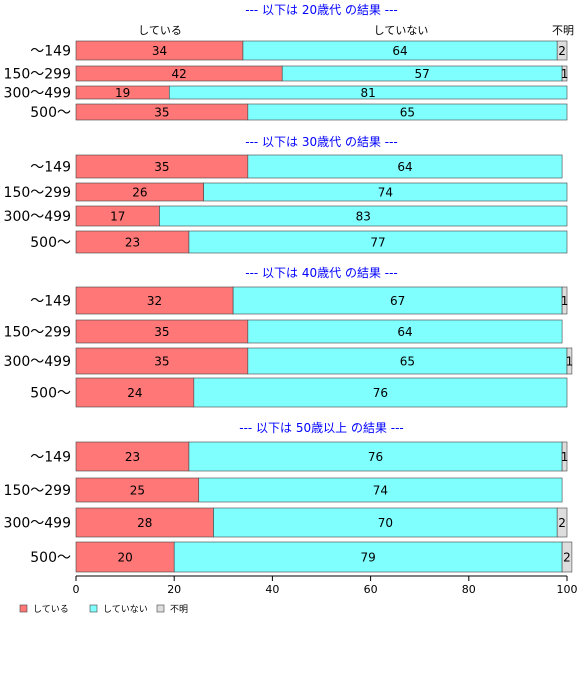 The height and width of the screenshot is (694, 580). I want to click on data-label: 79, so click(368, 558).